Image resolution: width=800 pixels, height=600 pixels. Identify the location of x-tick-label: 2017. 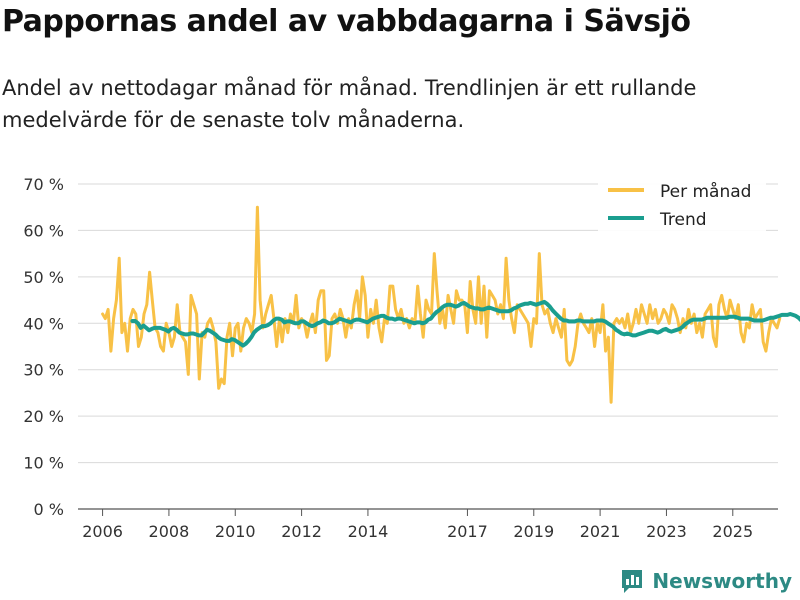
(467, 531).